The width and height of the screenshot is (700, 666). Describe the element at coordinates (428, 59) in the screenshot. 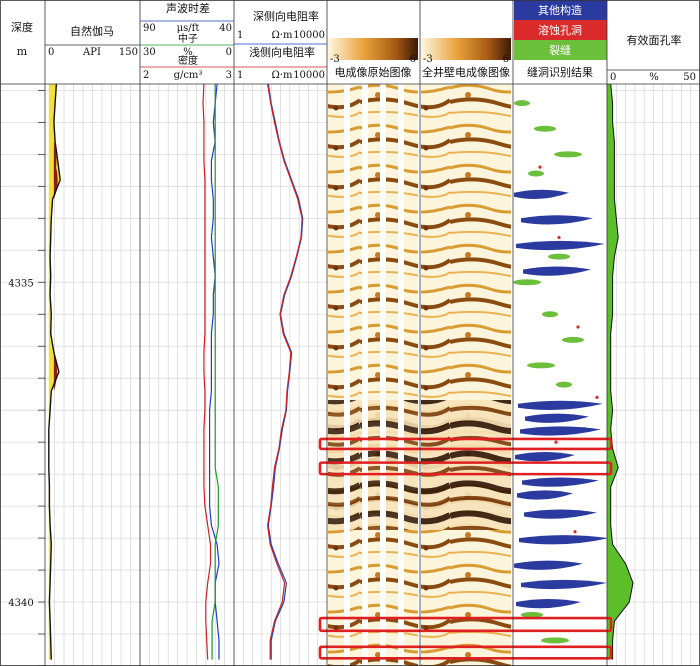

I see `full-image-scale-min: -3` at that location.